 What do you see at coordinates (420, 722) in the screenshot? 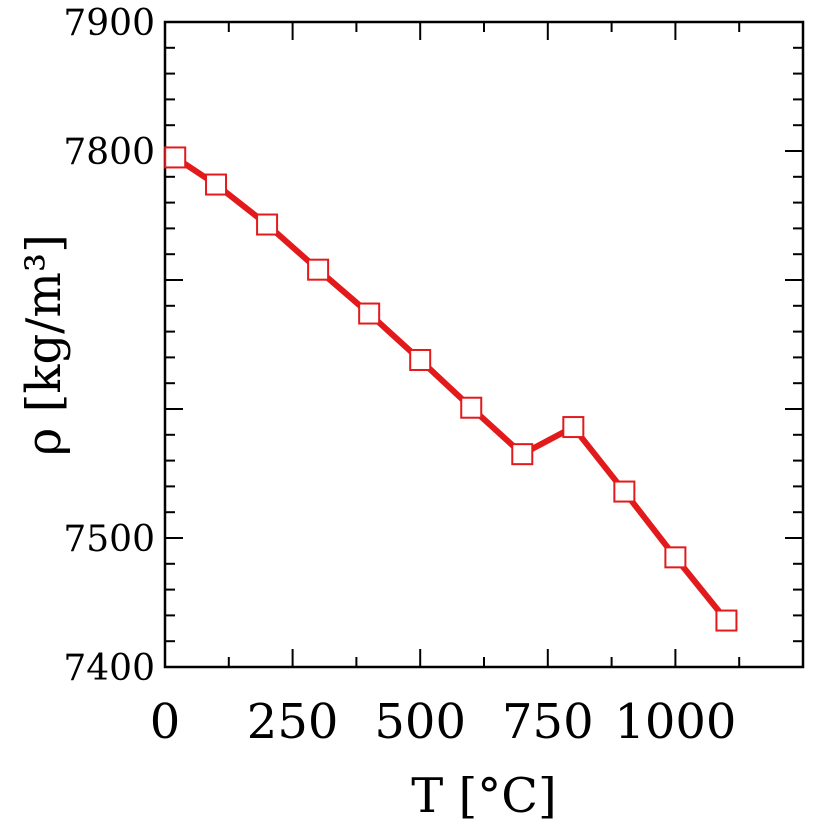
I see `x-tick-label: 500` at bounding box center [420, 722].